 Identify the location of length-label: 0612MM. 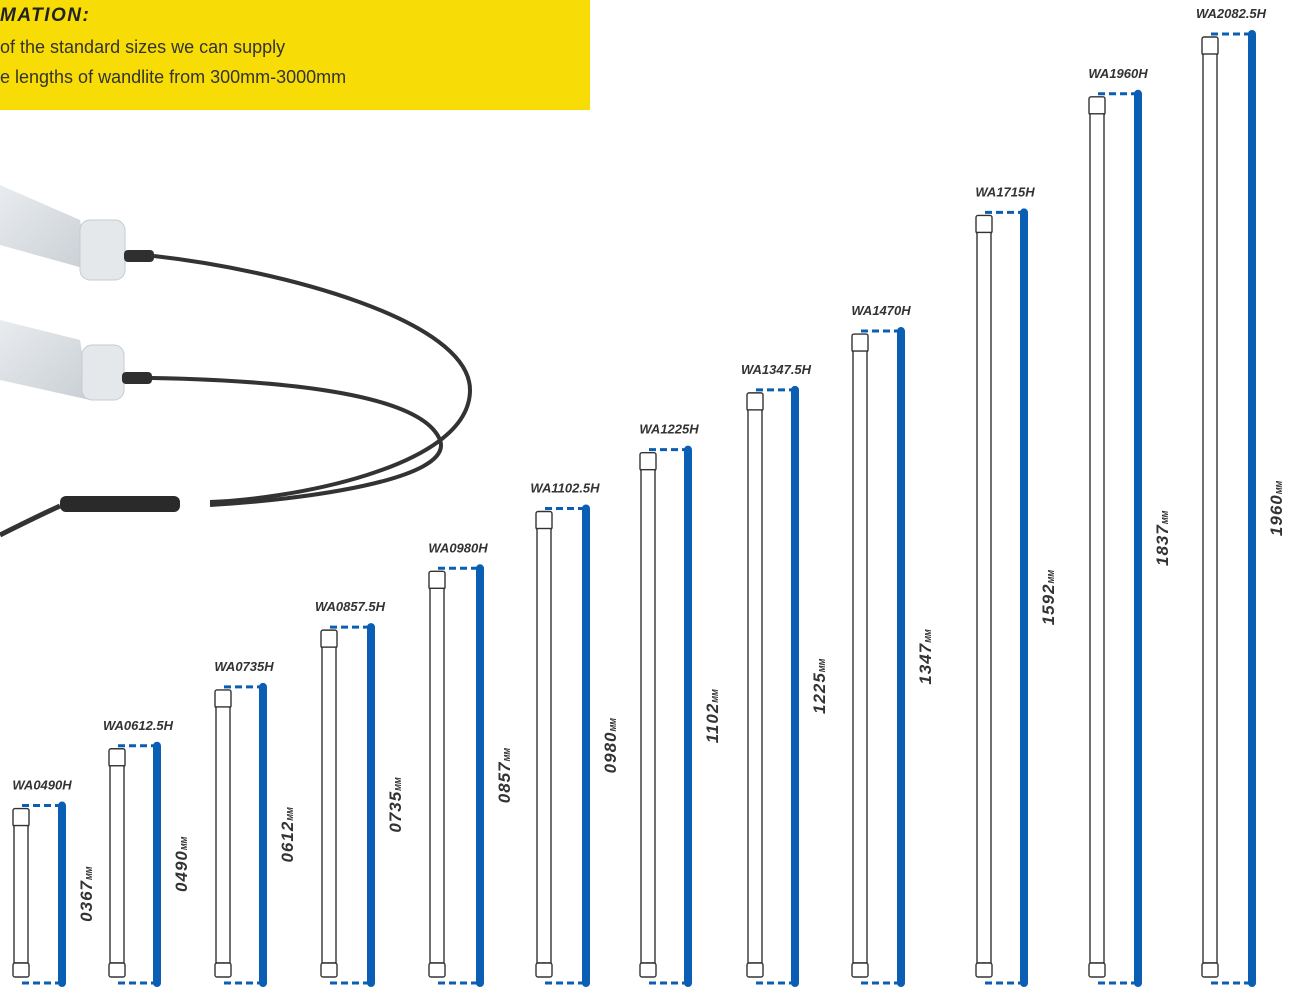
(287, 834).